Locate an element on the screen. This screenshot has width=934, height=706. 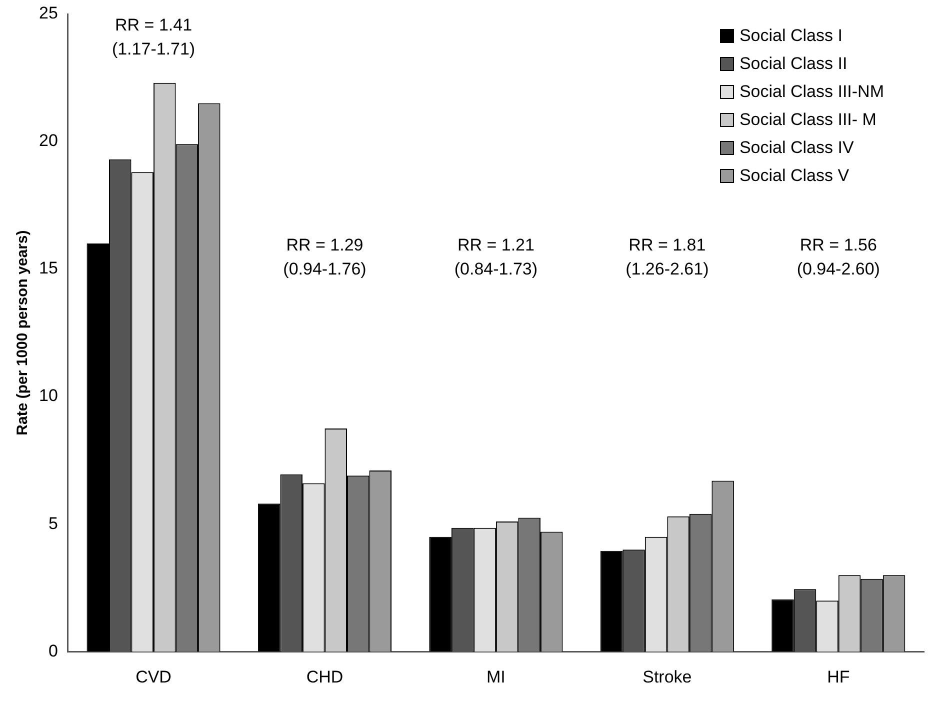
annotation: RR = 1.29 (0.94-1.76) is located at coordinates (324, 256).